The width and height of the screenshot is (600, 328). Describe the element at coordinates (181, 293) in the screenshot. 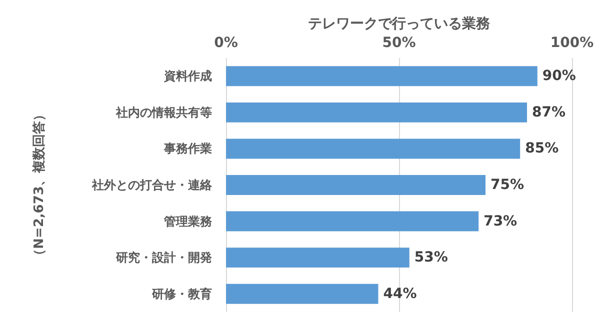

I see `y-tick-label: 研修・教育` at that location.